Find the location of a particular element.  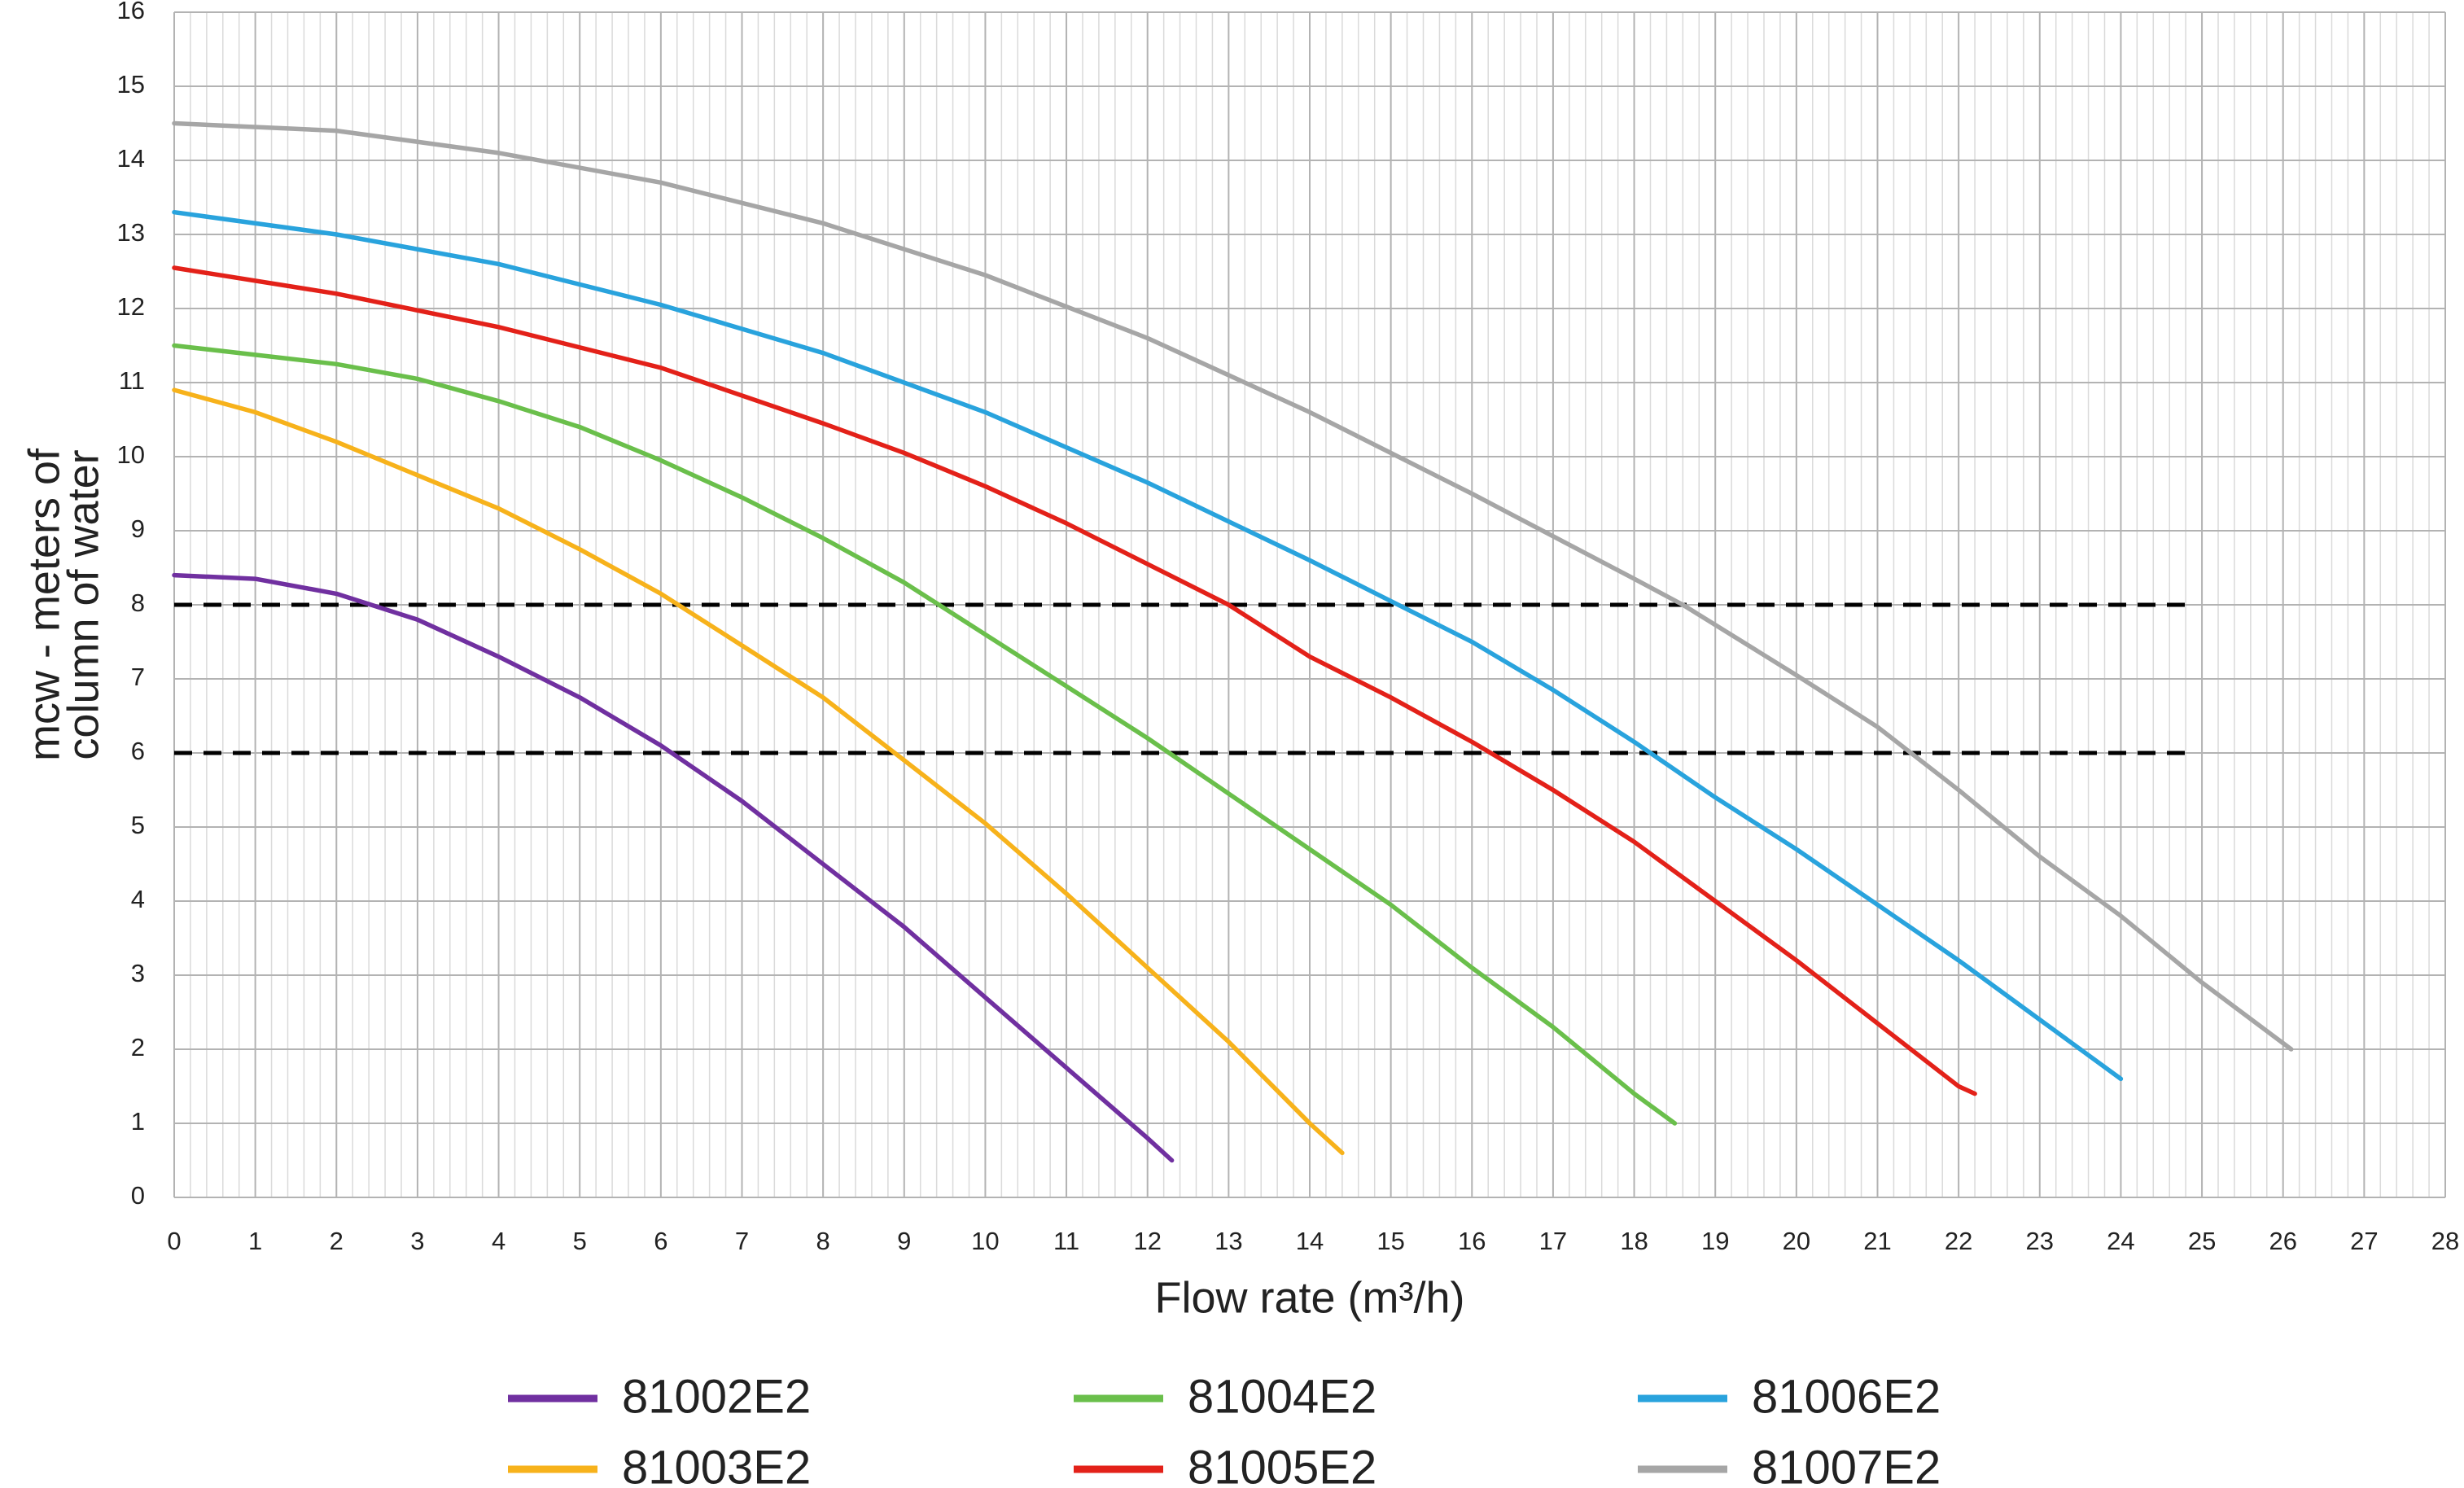

legend-label: 81004E2 is located at coordinates (1282, 1396).